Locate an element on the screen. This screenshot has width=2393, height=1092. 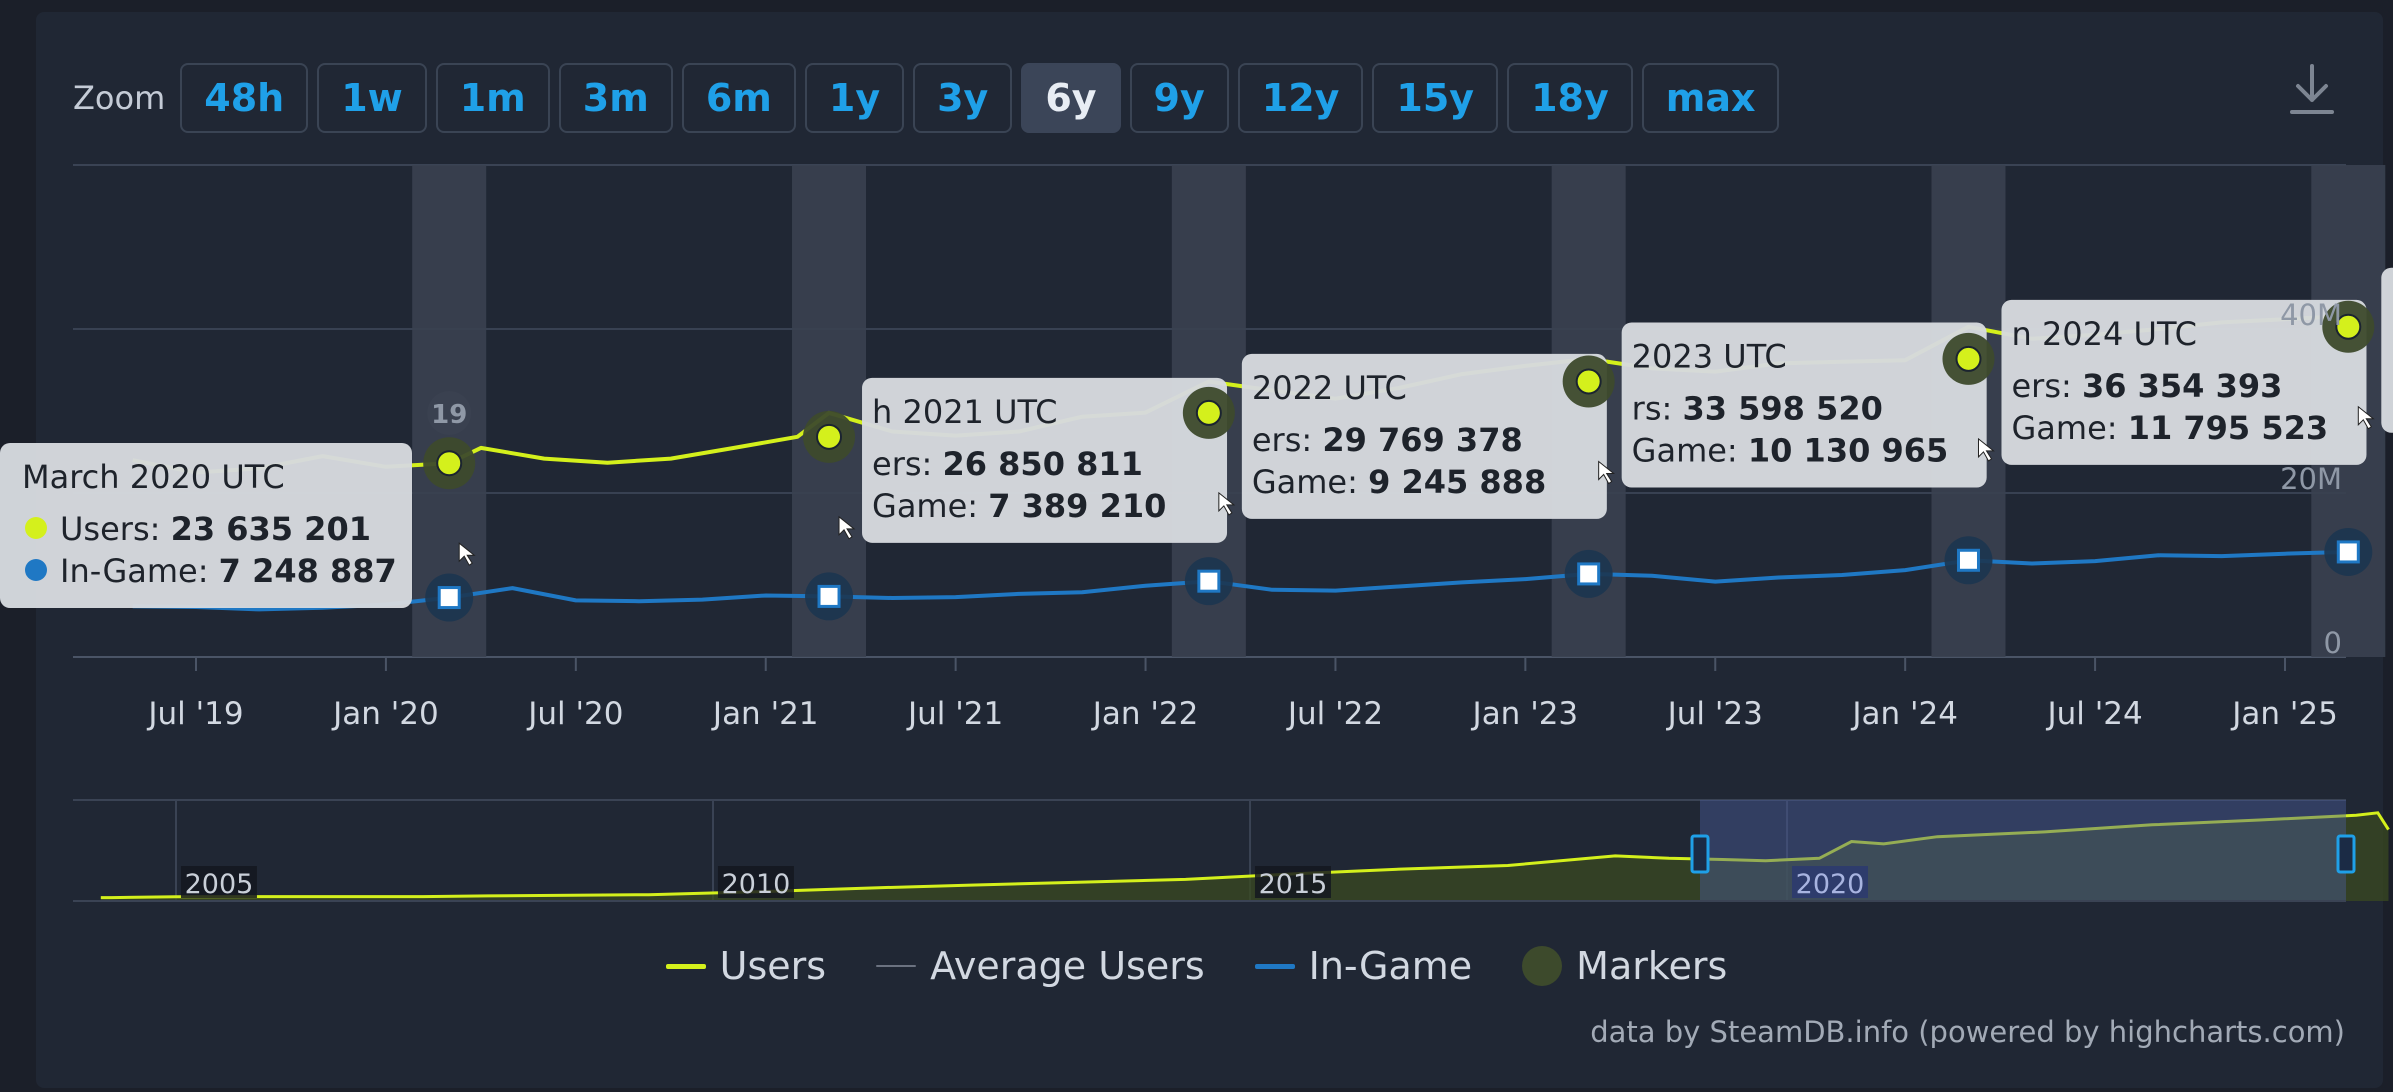
x-tick-label: Jan '23 is located at coordinates (1525, 714).